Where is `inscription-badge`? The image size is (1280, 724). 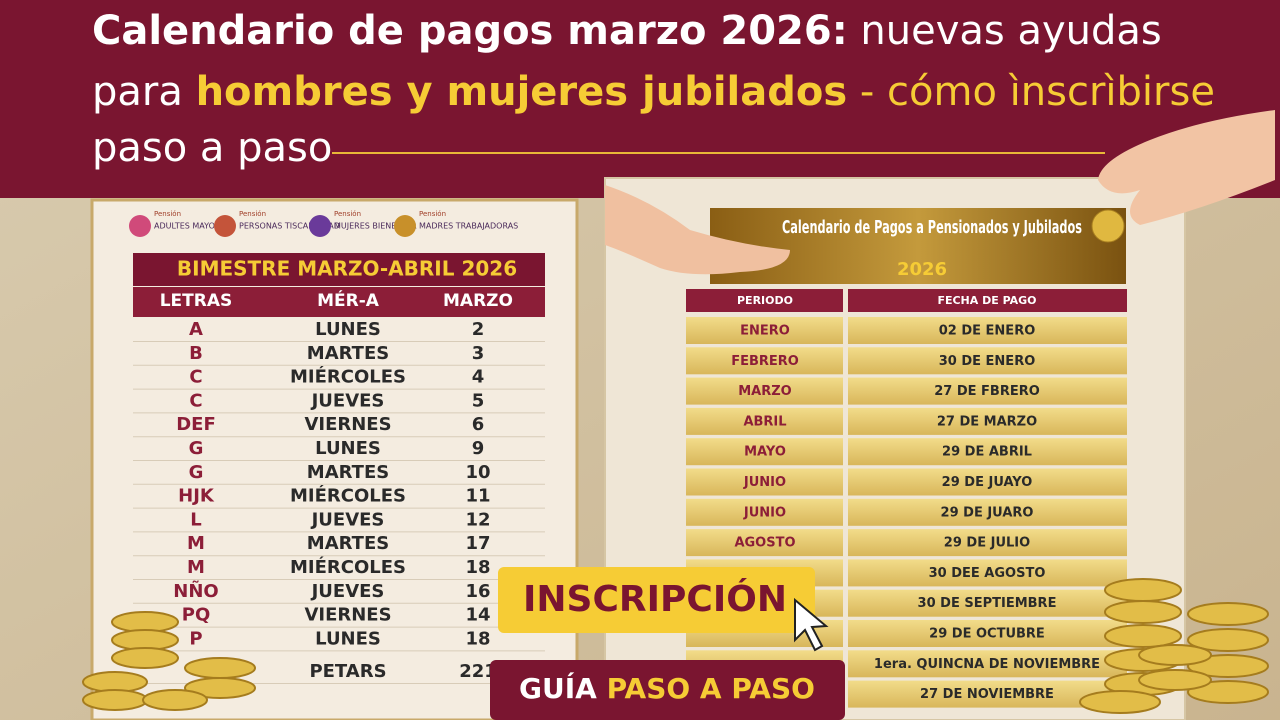 inscription-badge is located at coordinates (656, 600).